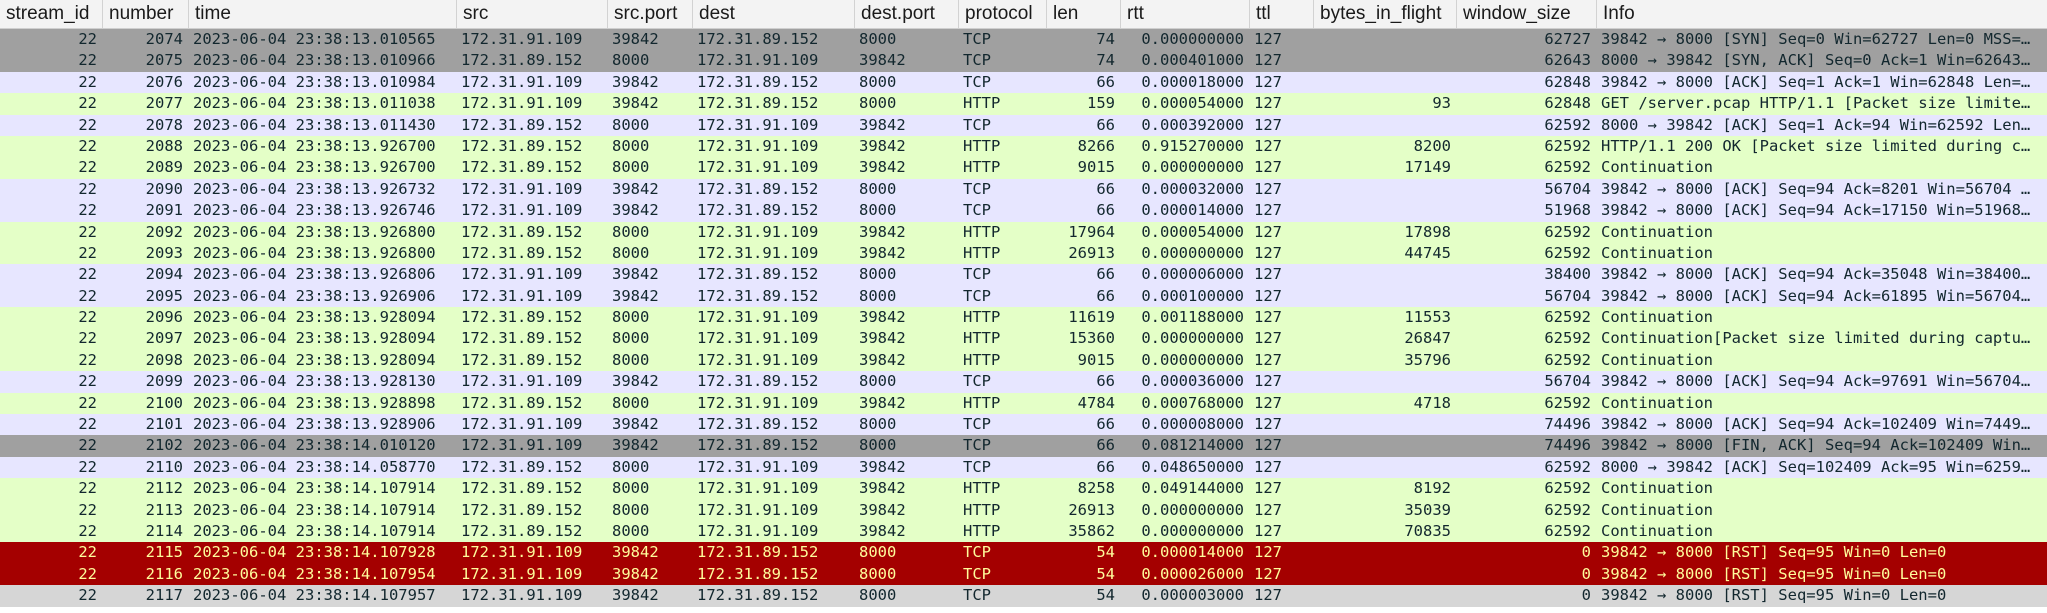 This screenshot has width=2047, height=613. What do you see at coordinates (1091, 317) in the screenshot?
I see `cell-len: 11619` at bounding box center [1091, 317].